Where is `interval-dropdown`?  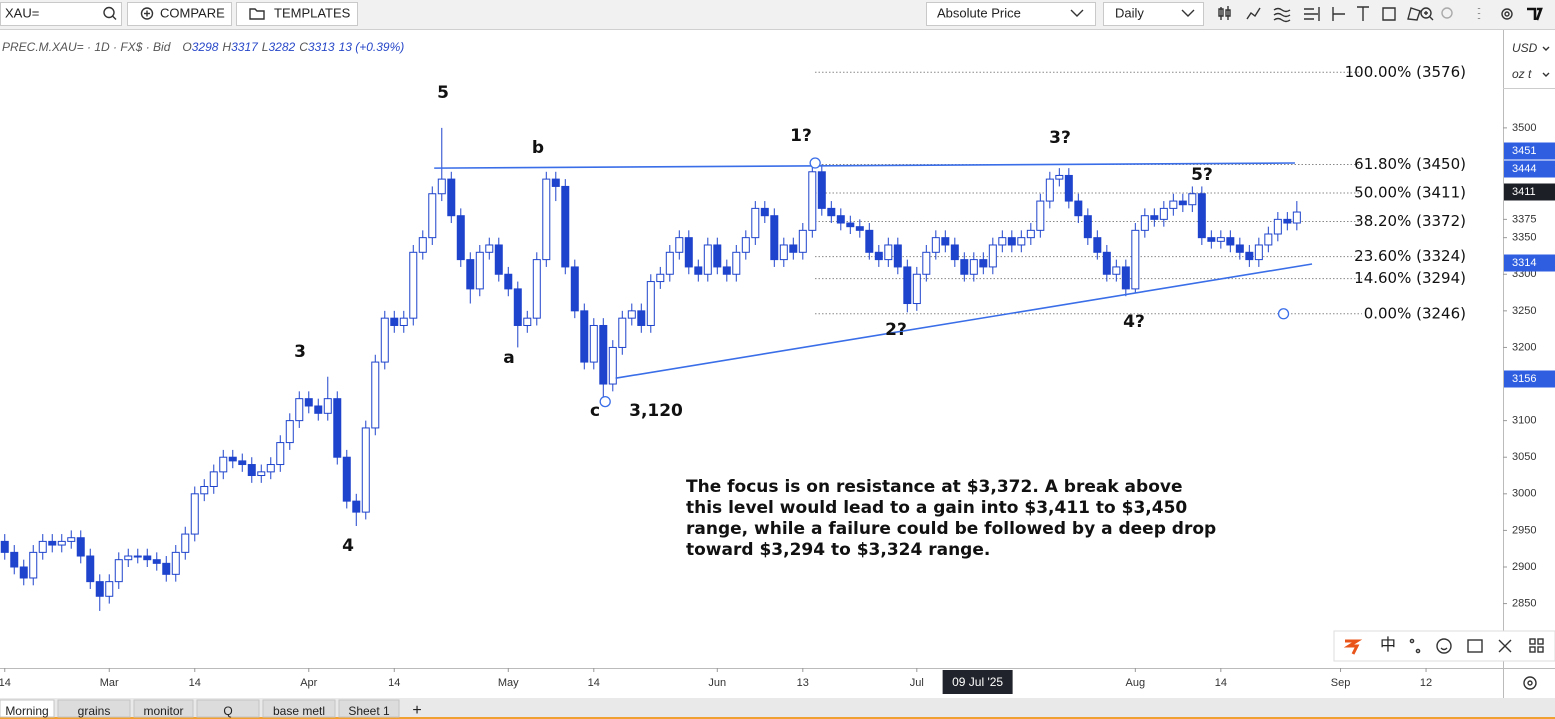
interval-dropdown is located at coordinates (1153, 14).